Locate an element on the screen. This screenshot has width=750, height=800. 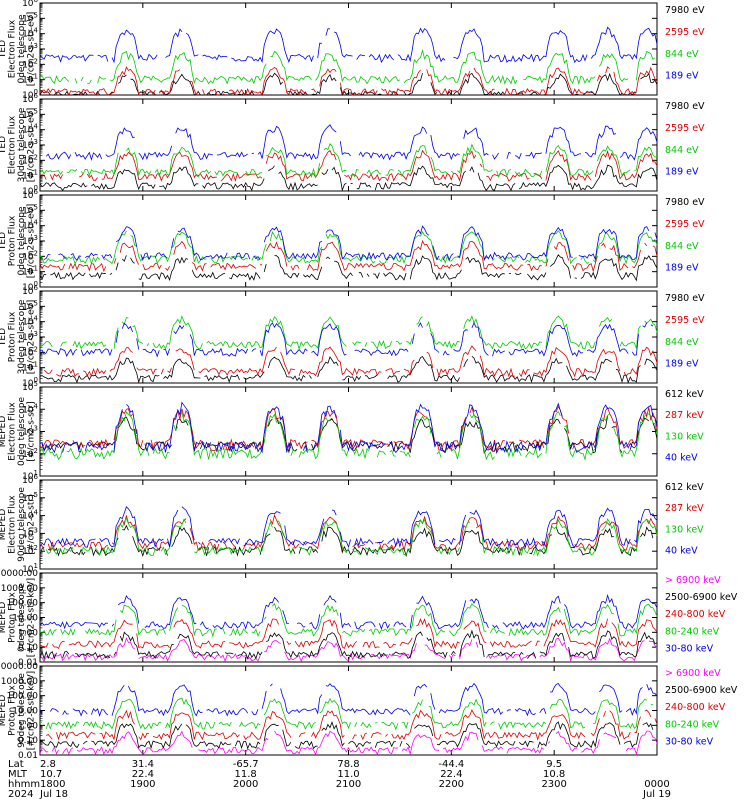
legend-entry: 30-80 keV is located at coordinates (689, 648).